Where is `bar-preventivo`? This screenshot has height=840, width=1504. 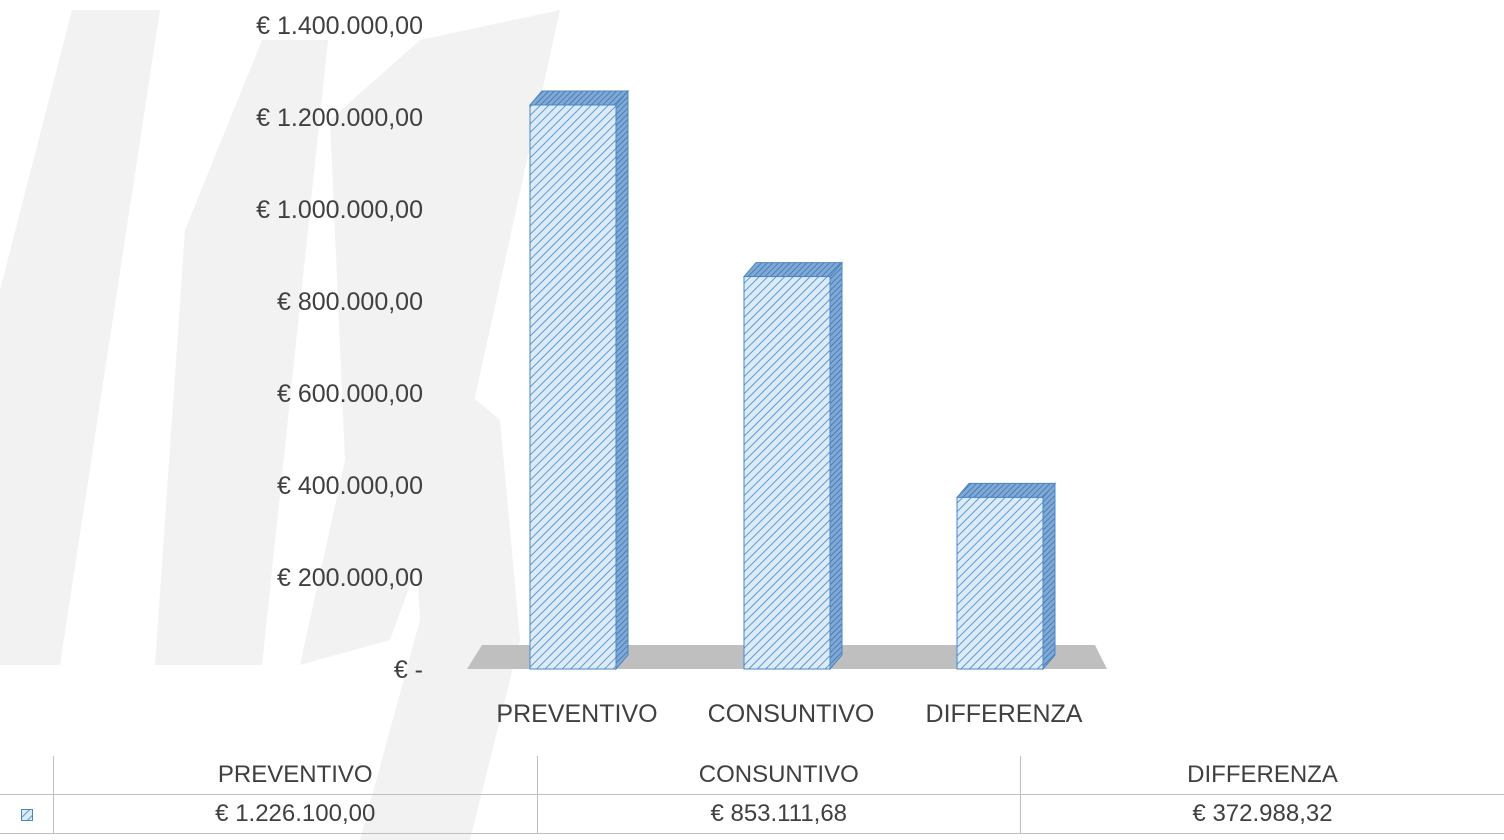 bar-preventivo is located at coordinates (579, 380).